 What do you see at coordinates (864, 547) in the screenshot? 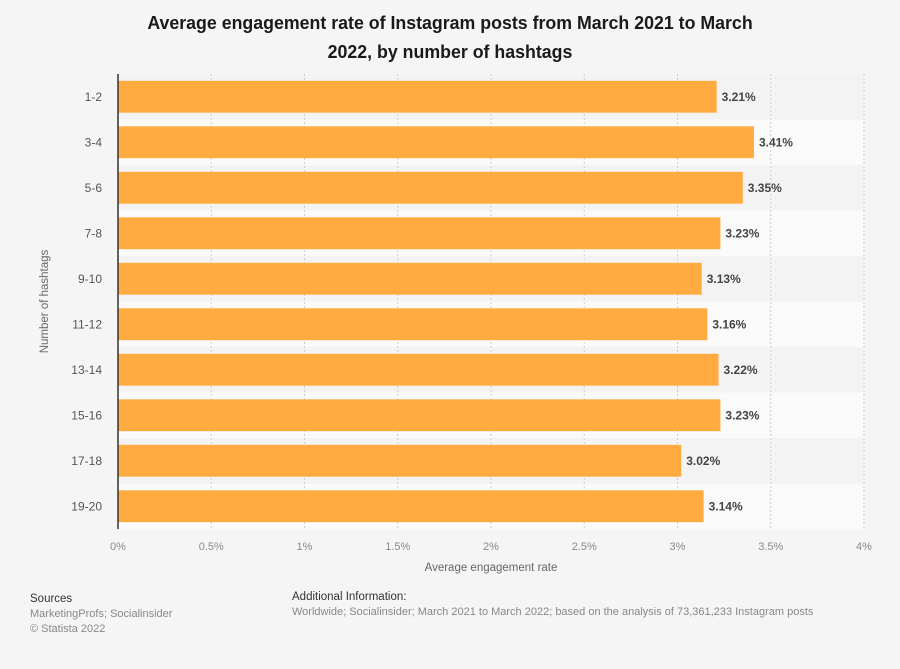
I see `x-tick-label: 4%` at bounding box center [864, 547].